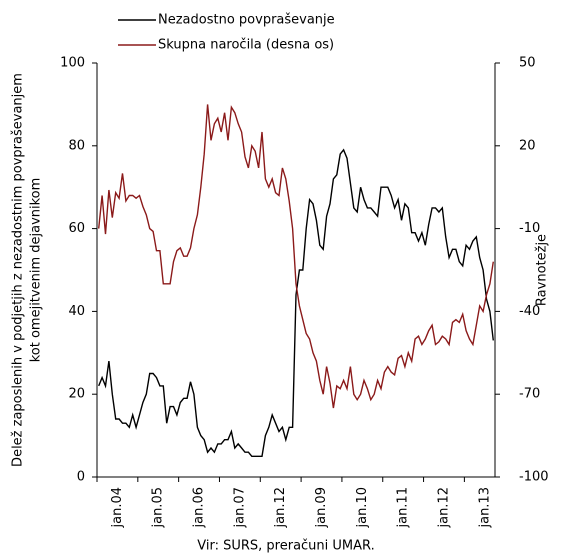 The image size is (569, 559). Describe the element at coordinates (239, 508) in the screenshot. I see `x-tick-label: jan.07` at that location.